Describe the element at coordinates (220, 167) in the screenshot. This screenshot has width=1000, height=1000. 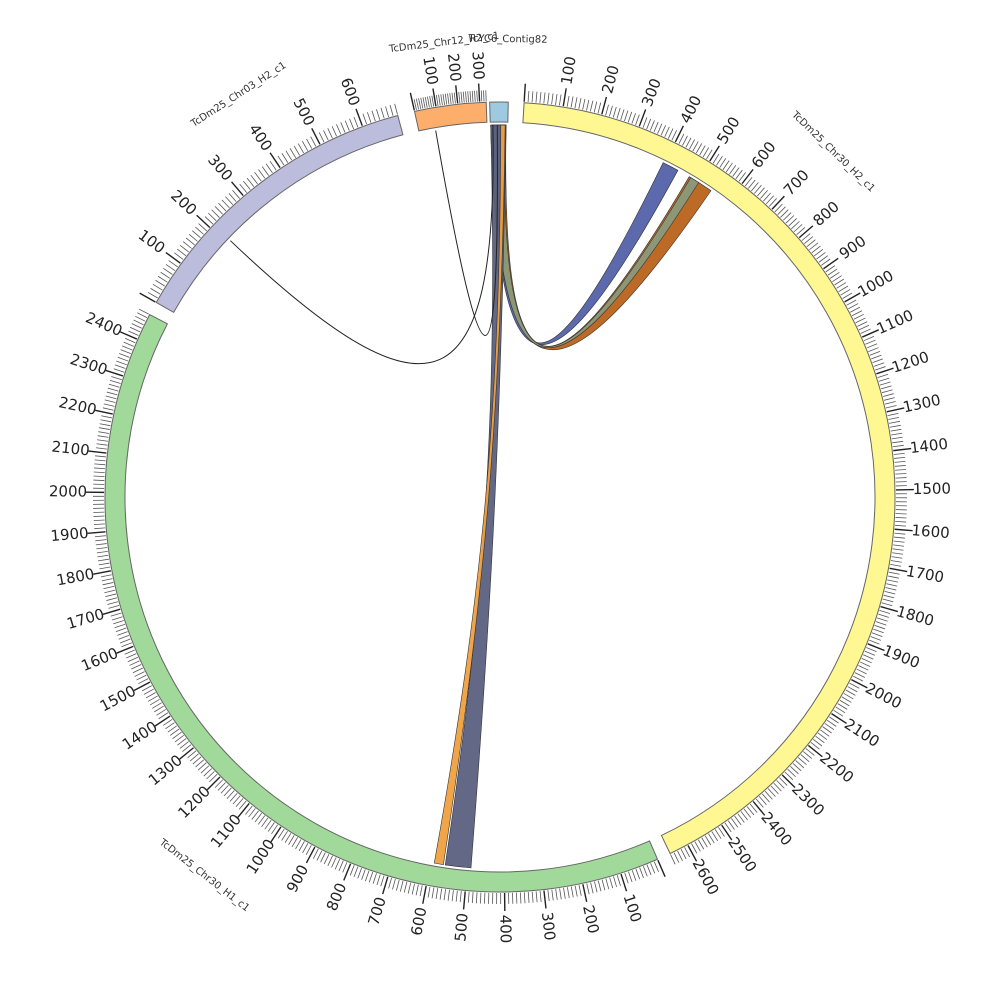
I see `tick-label: 300` at that location.